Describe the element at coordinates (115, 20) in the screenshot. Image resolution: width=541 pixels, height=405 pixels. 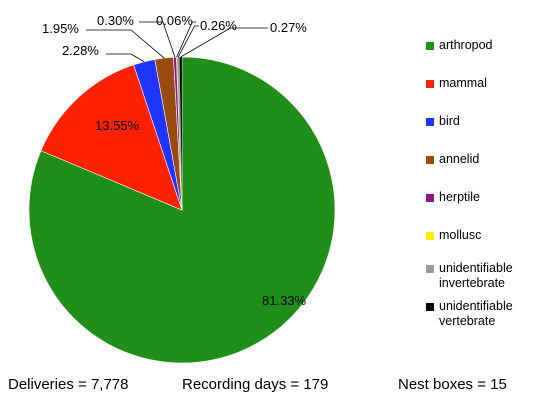
I see `data-label-herptile: 0.30%` at that location.